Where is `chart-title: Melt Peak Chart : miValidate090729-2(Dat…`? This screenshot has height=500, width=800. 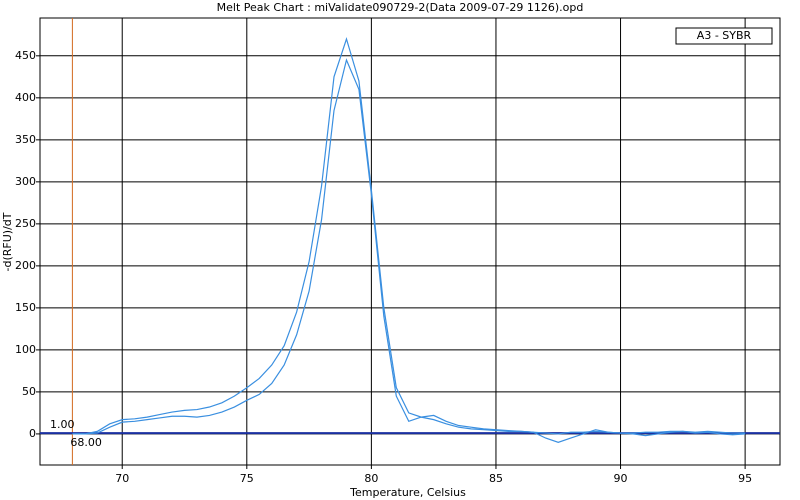 chart-title: Melt Peak Chart : miValidate090729-2(Dat… is located at coordinates (400, 7).